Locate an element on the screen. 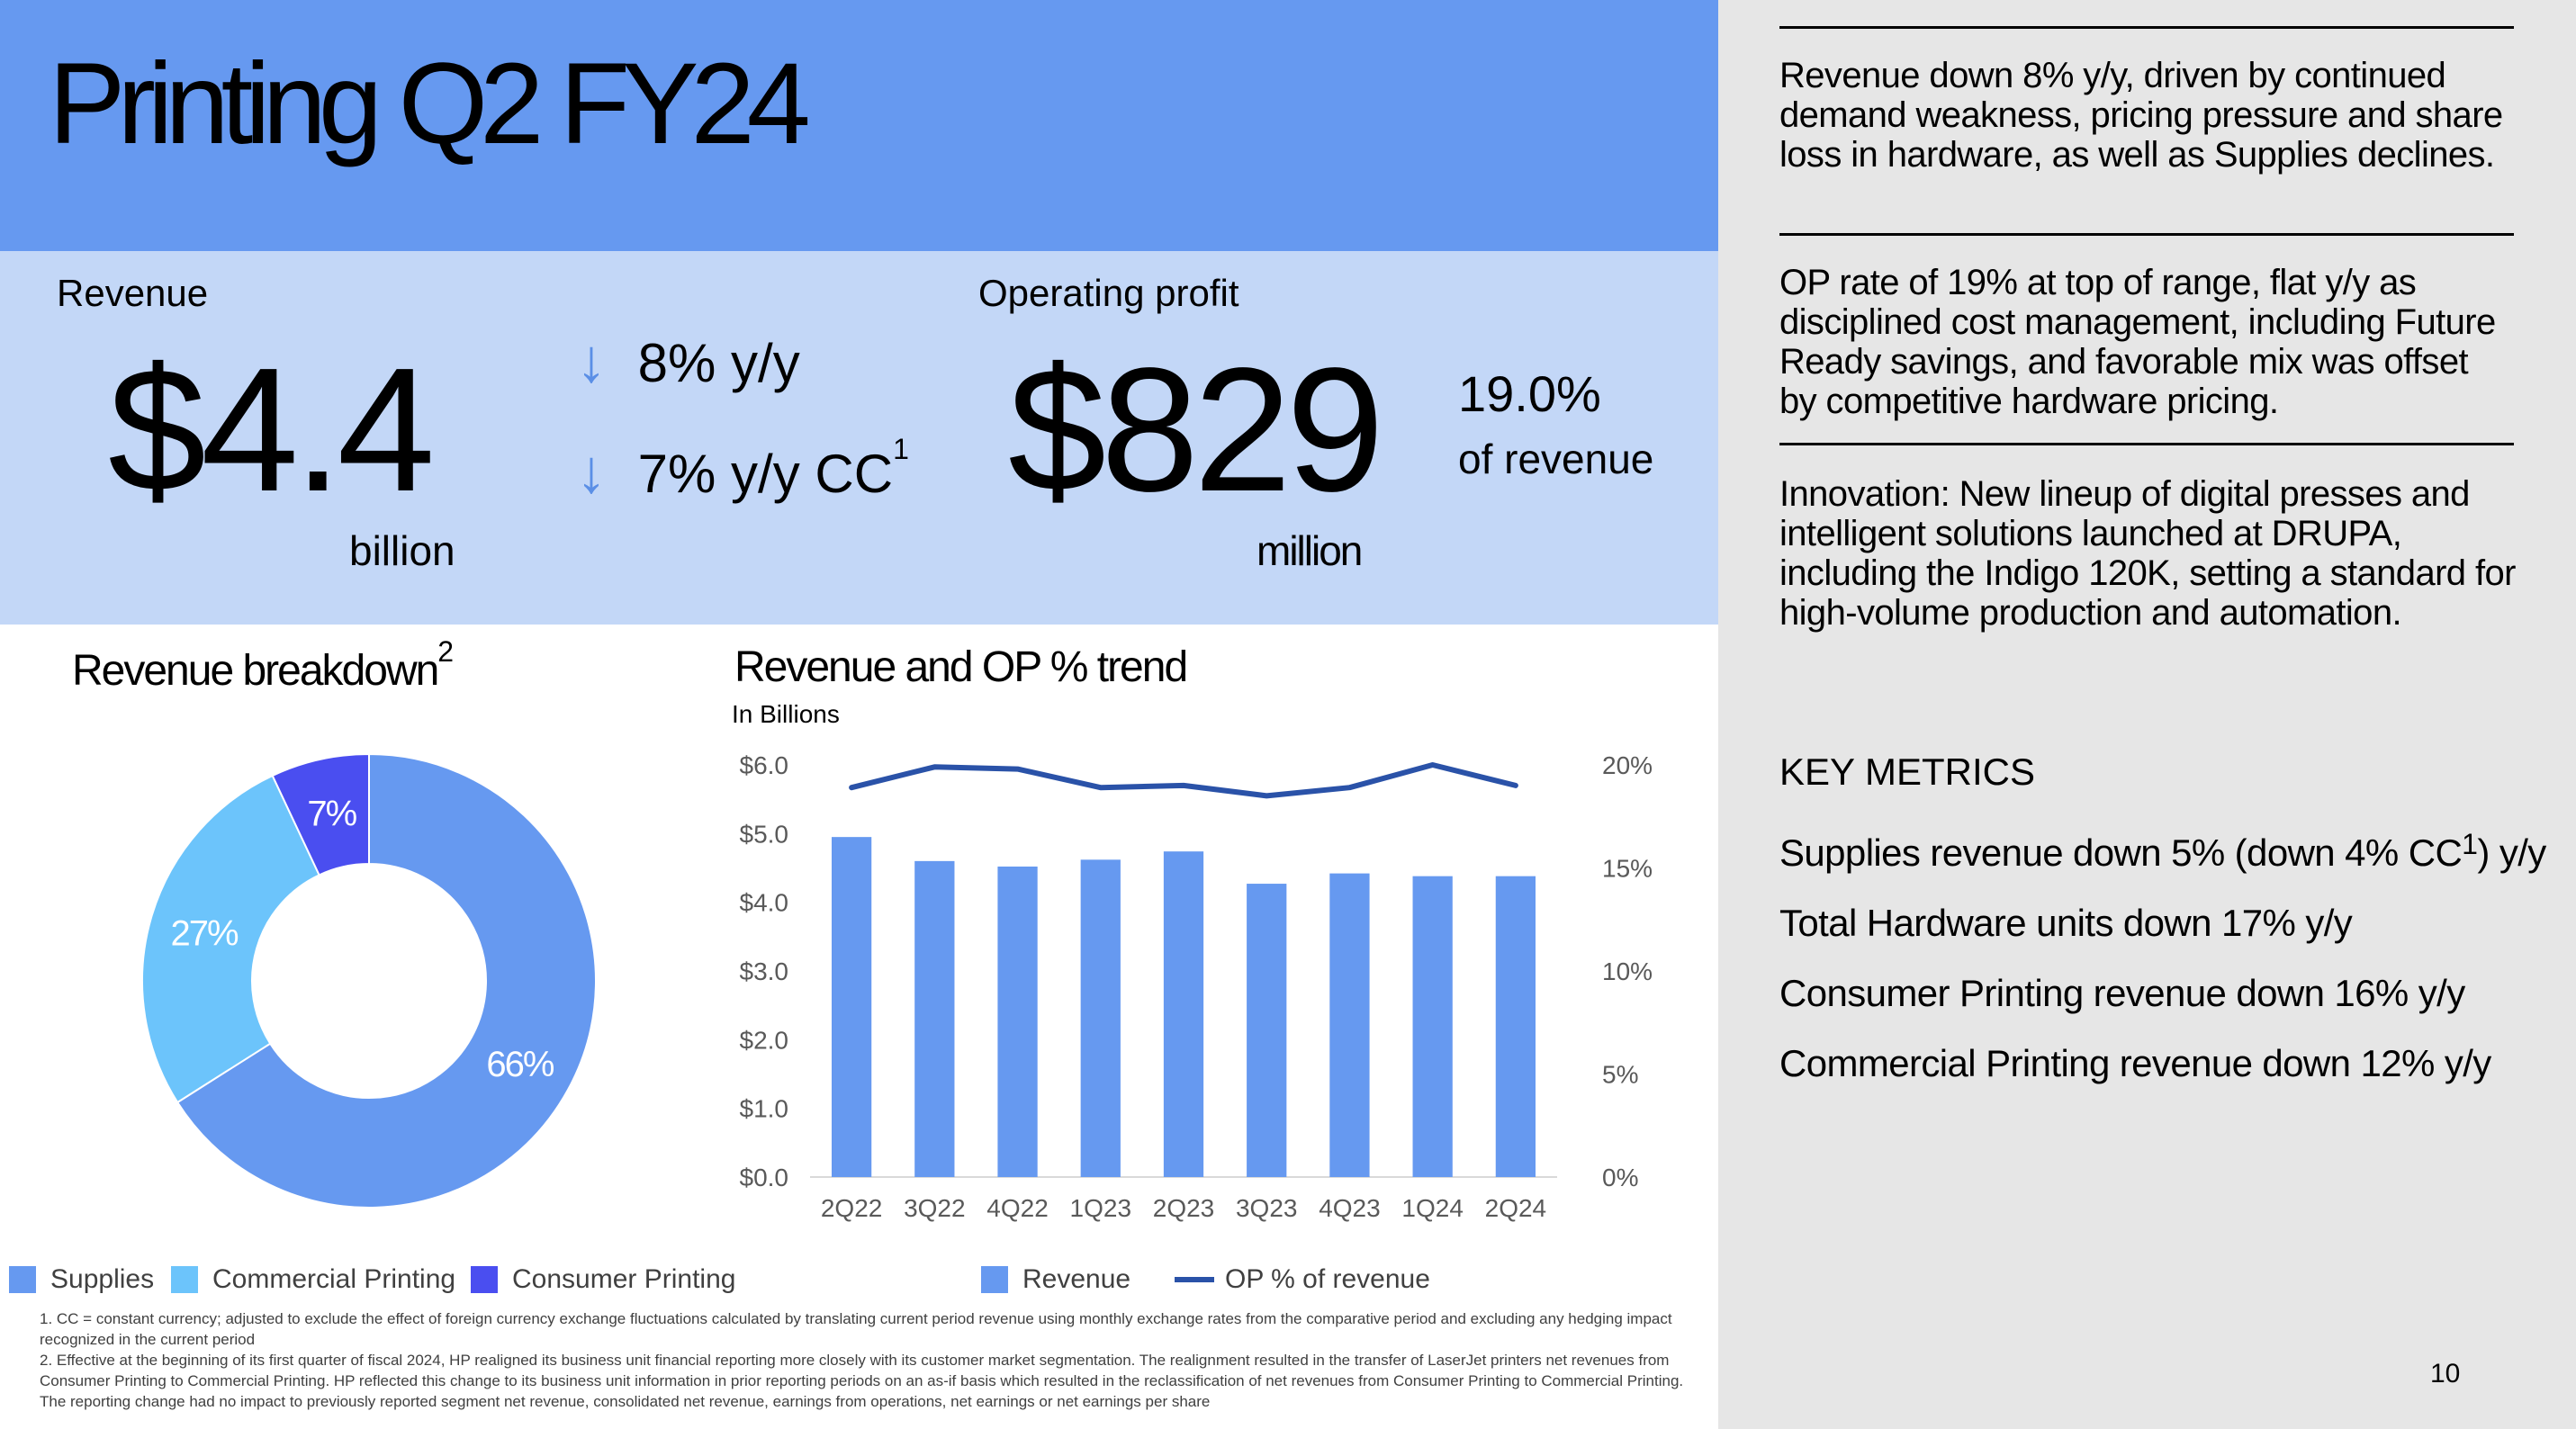  breakdown-title: Revenue breakdown2 is located at coordinates (263, 665).